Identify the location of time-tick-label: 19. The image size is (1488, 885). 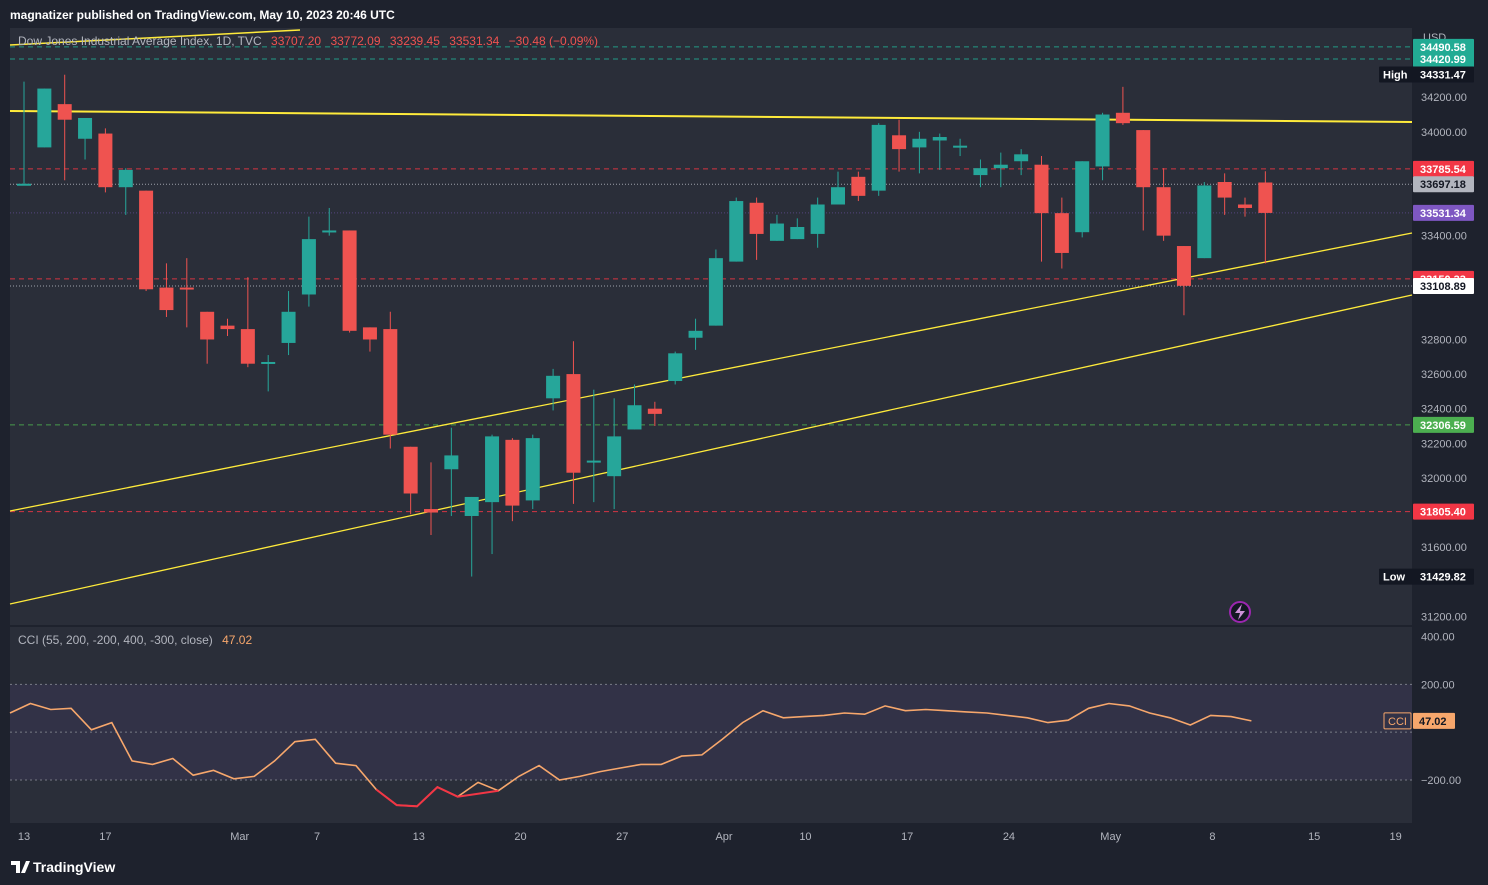
(1395, 837).